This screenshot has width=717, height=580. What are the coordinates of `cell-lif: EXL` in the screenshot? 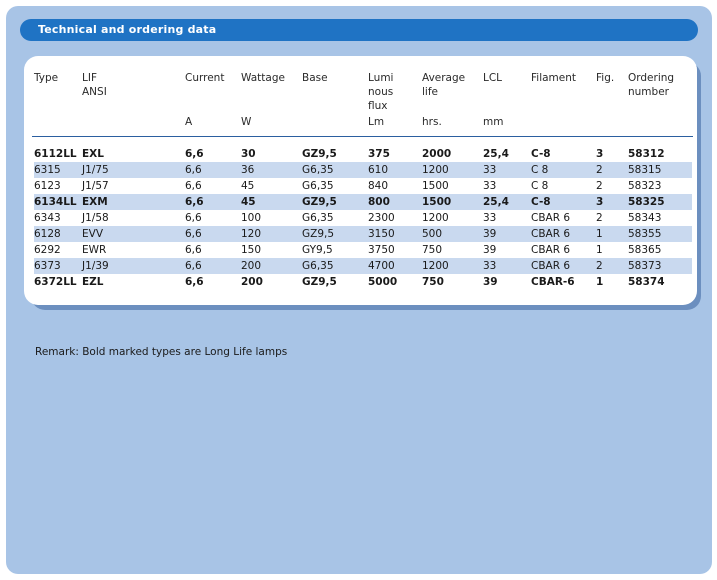 It's located at (93, 154).